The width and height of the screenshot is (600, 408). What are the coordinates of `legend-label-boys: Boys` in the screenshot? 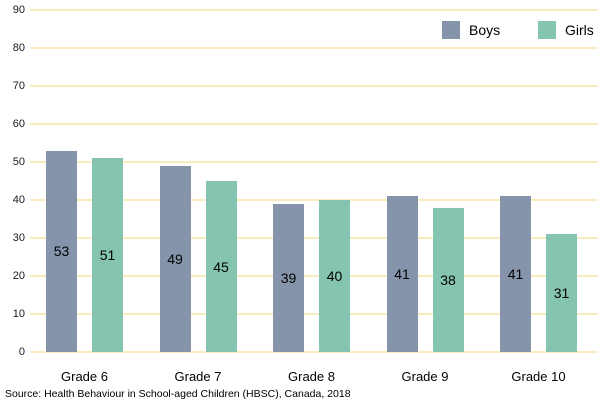 It's located at (485, 30).